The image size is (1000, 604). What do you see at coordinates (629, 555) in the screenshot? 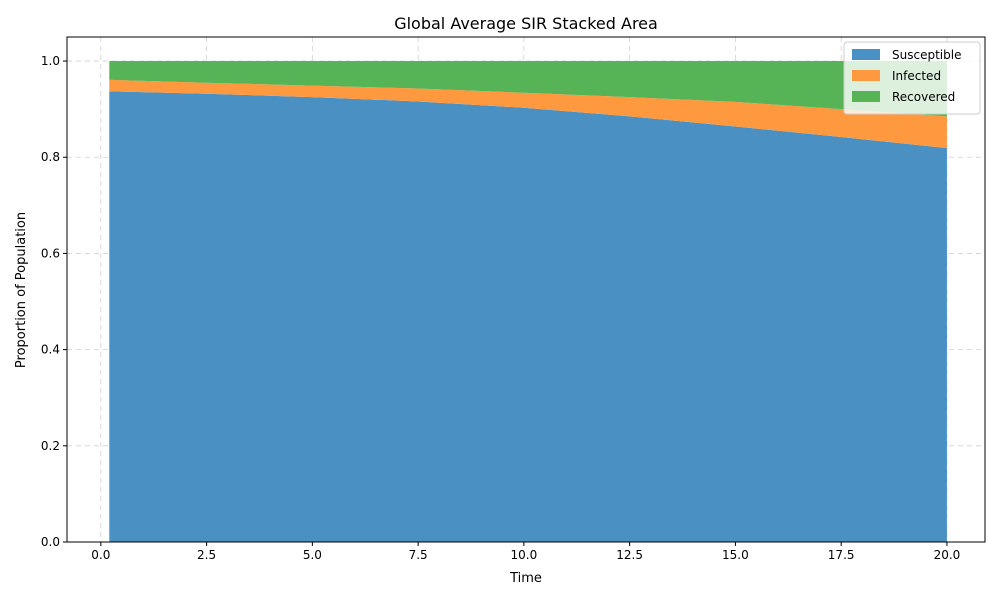
I see `x-tick-label: 12.5` at bounding box center [629, 555].